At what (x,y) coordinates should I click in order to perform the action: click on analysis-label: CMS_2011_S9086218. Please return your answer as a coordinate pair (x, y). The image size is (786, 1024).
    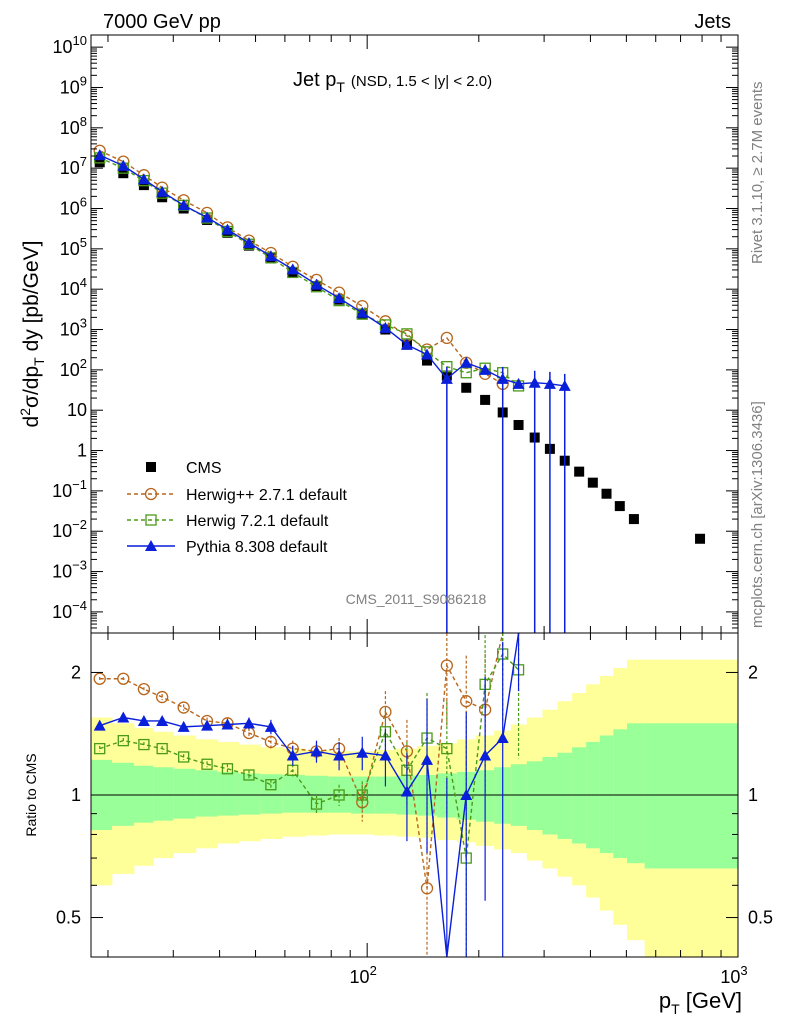
    Looking at the image, I should click on (416, 599).